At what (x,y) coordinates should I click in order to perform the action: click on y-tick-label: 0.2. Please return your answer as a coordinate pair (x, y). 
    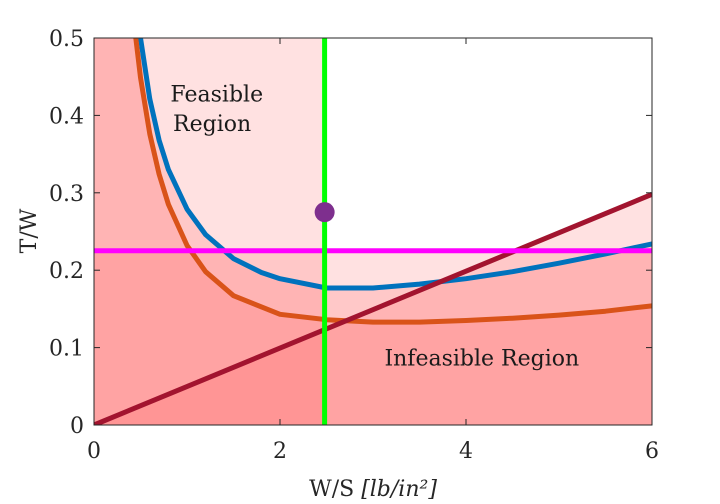
    Looking at the image, I should click on (66, 271).